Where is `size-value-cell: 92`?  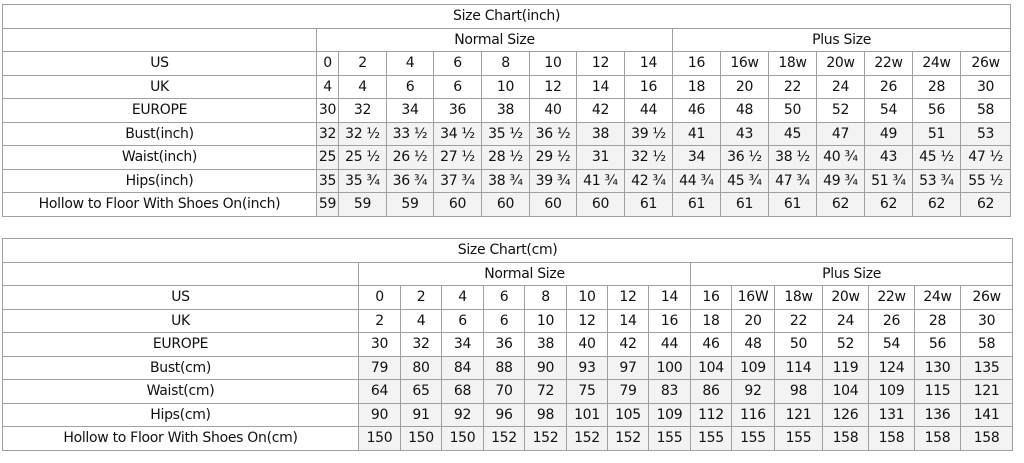
size-value-cell: 92 is located at coordinates (462, 414).